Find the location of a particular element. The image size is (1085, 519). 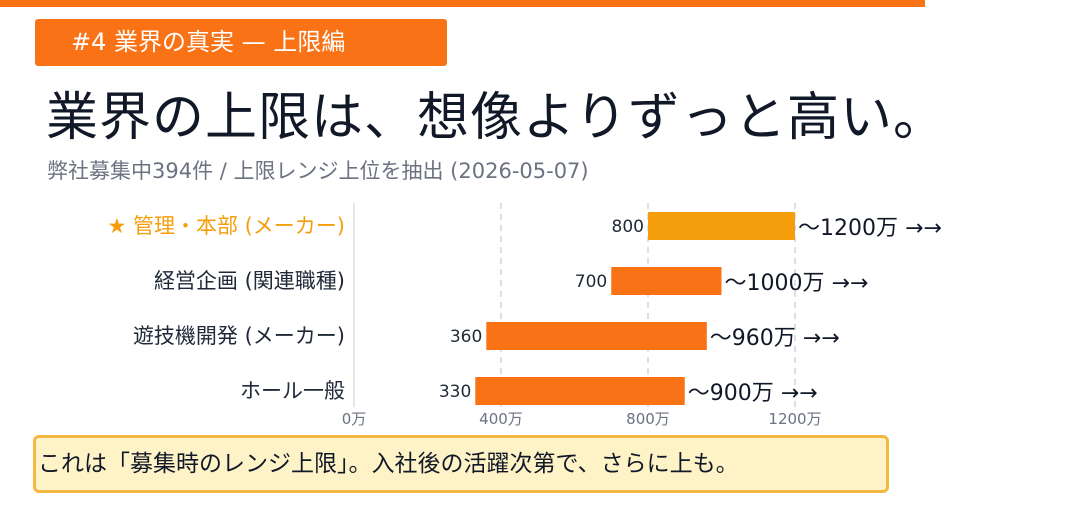

category-label: 経営企画 (関連職種) is located at coordinates (249, 281).